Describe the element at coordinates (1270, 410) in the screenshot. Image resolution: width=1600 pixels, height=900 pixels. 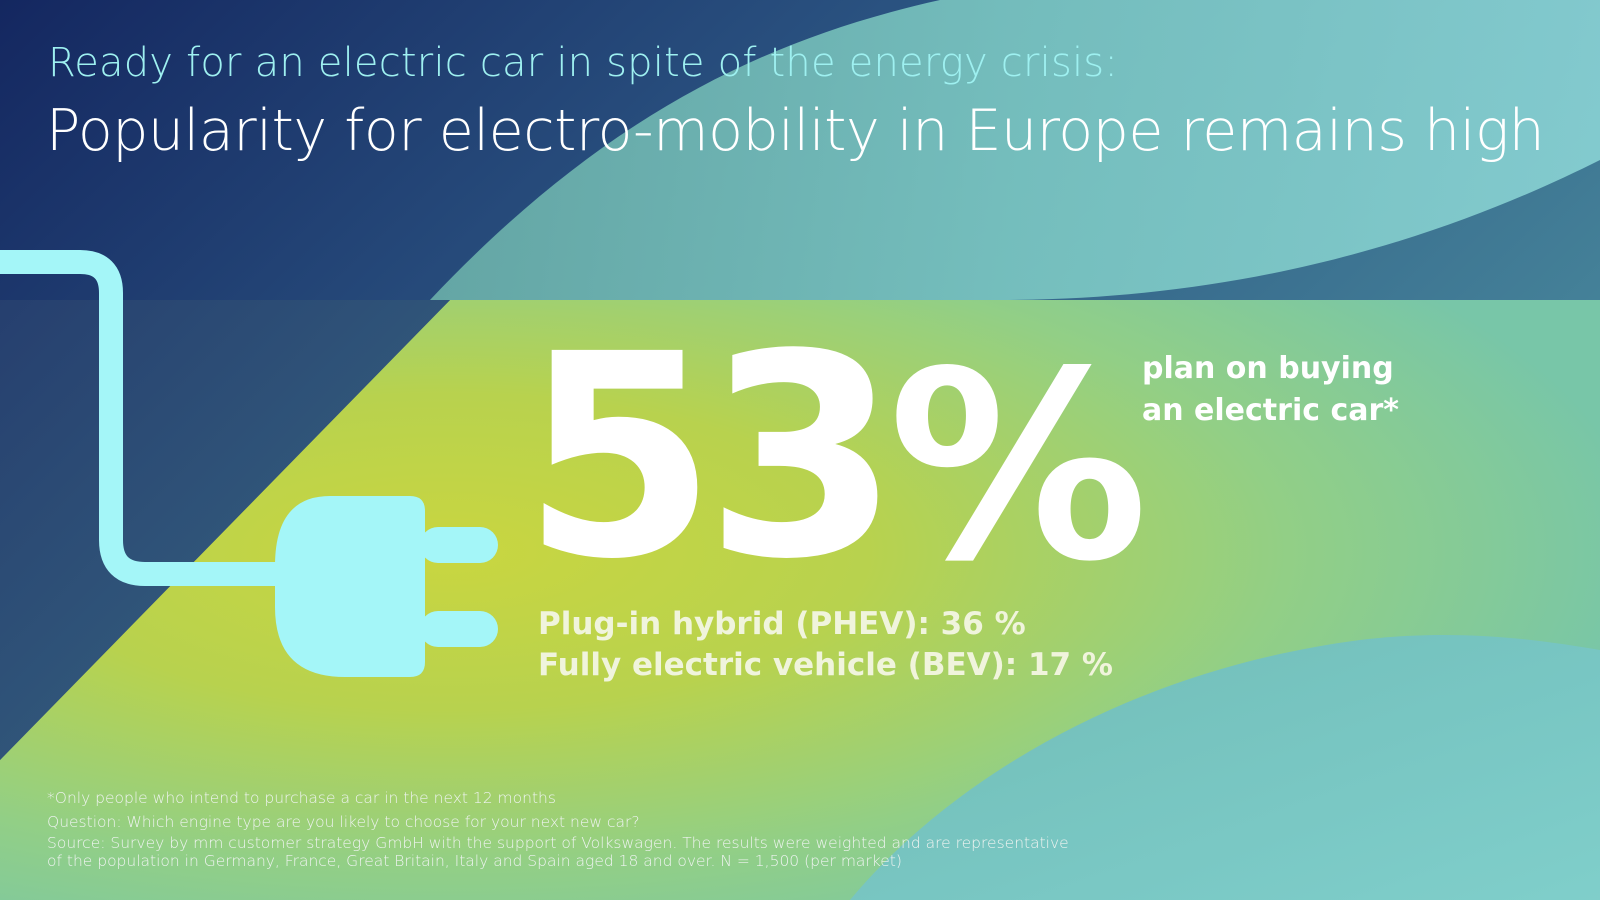
I see `stat-label-line2: an electric car*` at that location.